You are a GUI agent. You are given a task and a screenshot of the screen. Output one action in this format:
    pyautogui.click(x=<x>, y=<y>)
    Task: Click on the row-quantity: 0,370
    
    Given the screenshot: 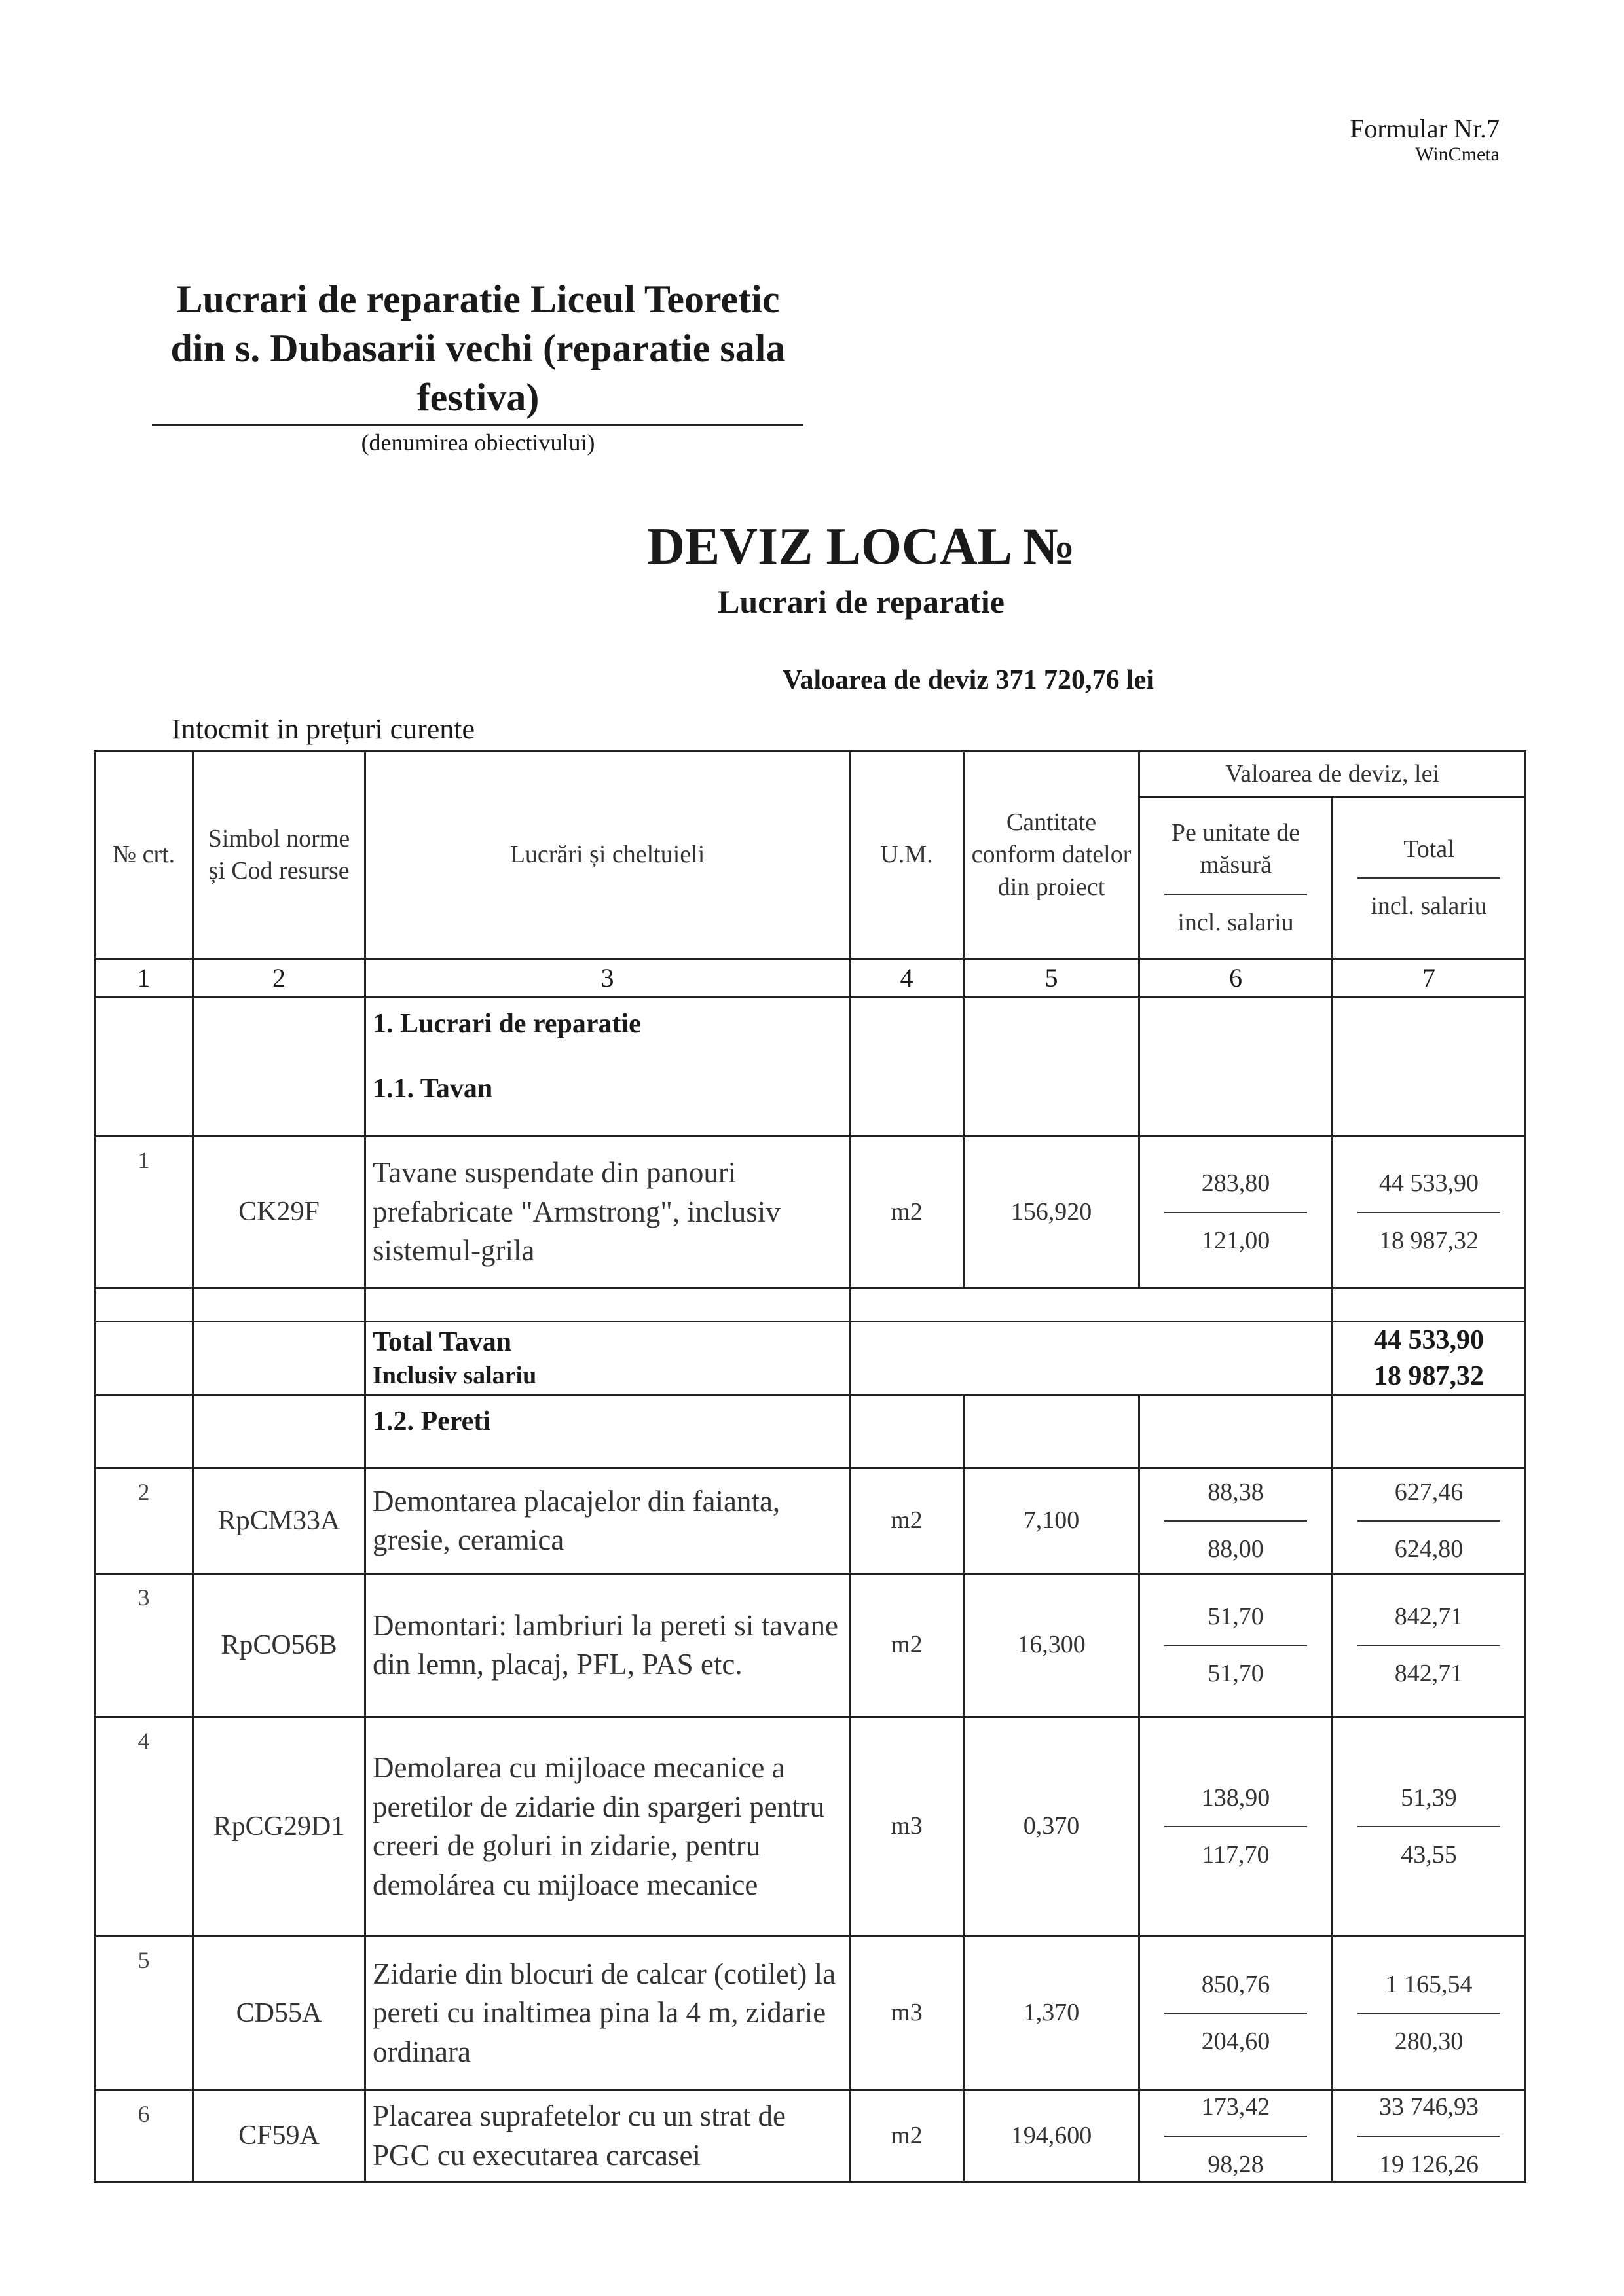 What is the action you would take?
    pyautogui.click(x=1051, y=1827)
    